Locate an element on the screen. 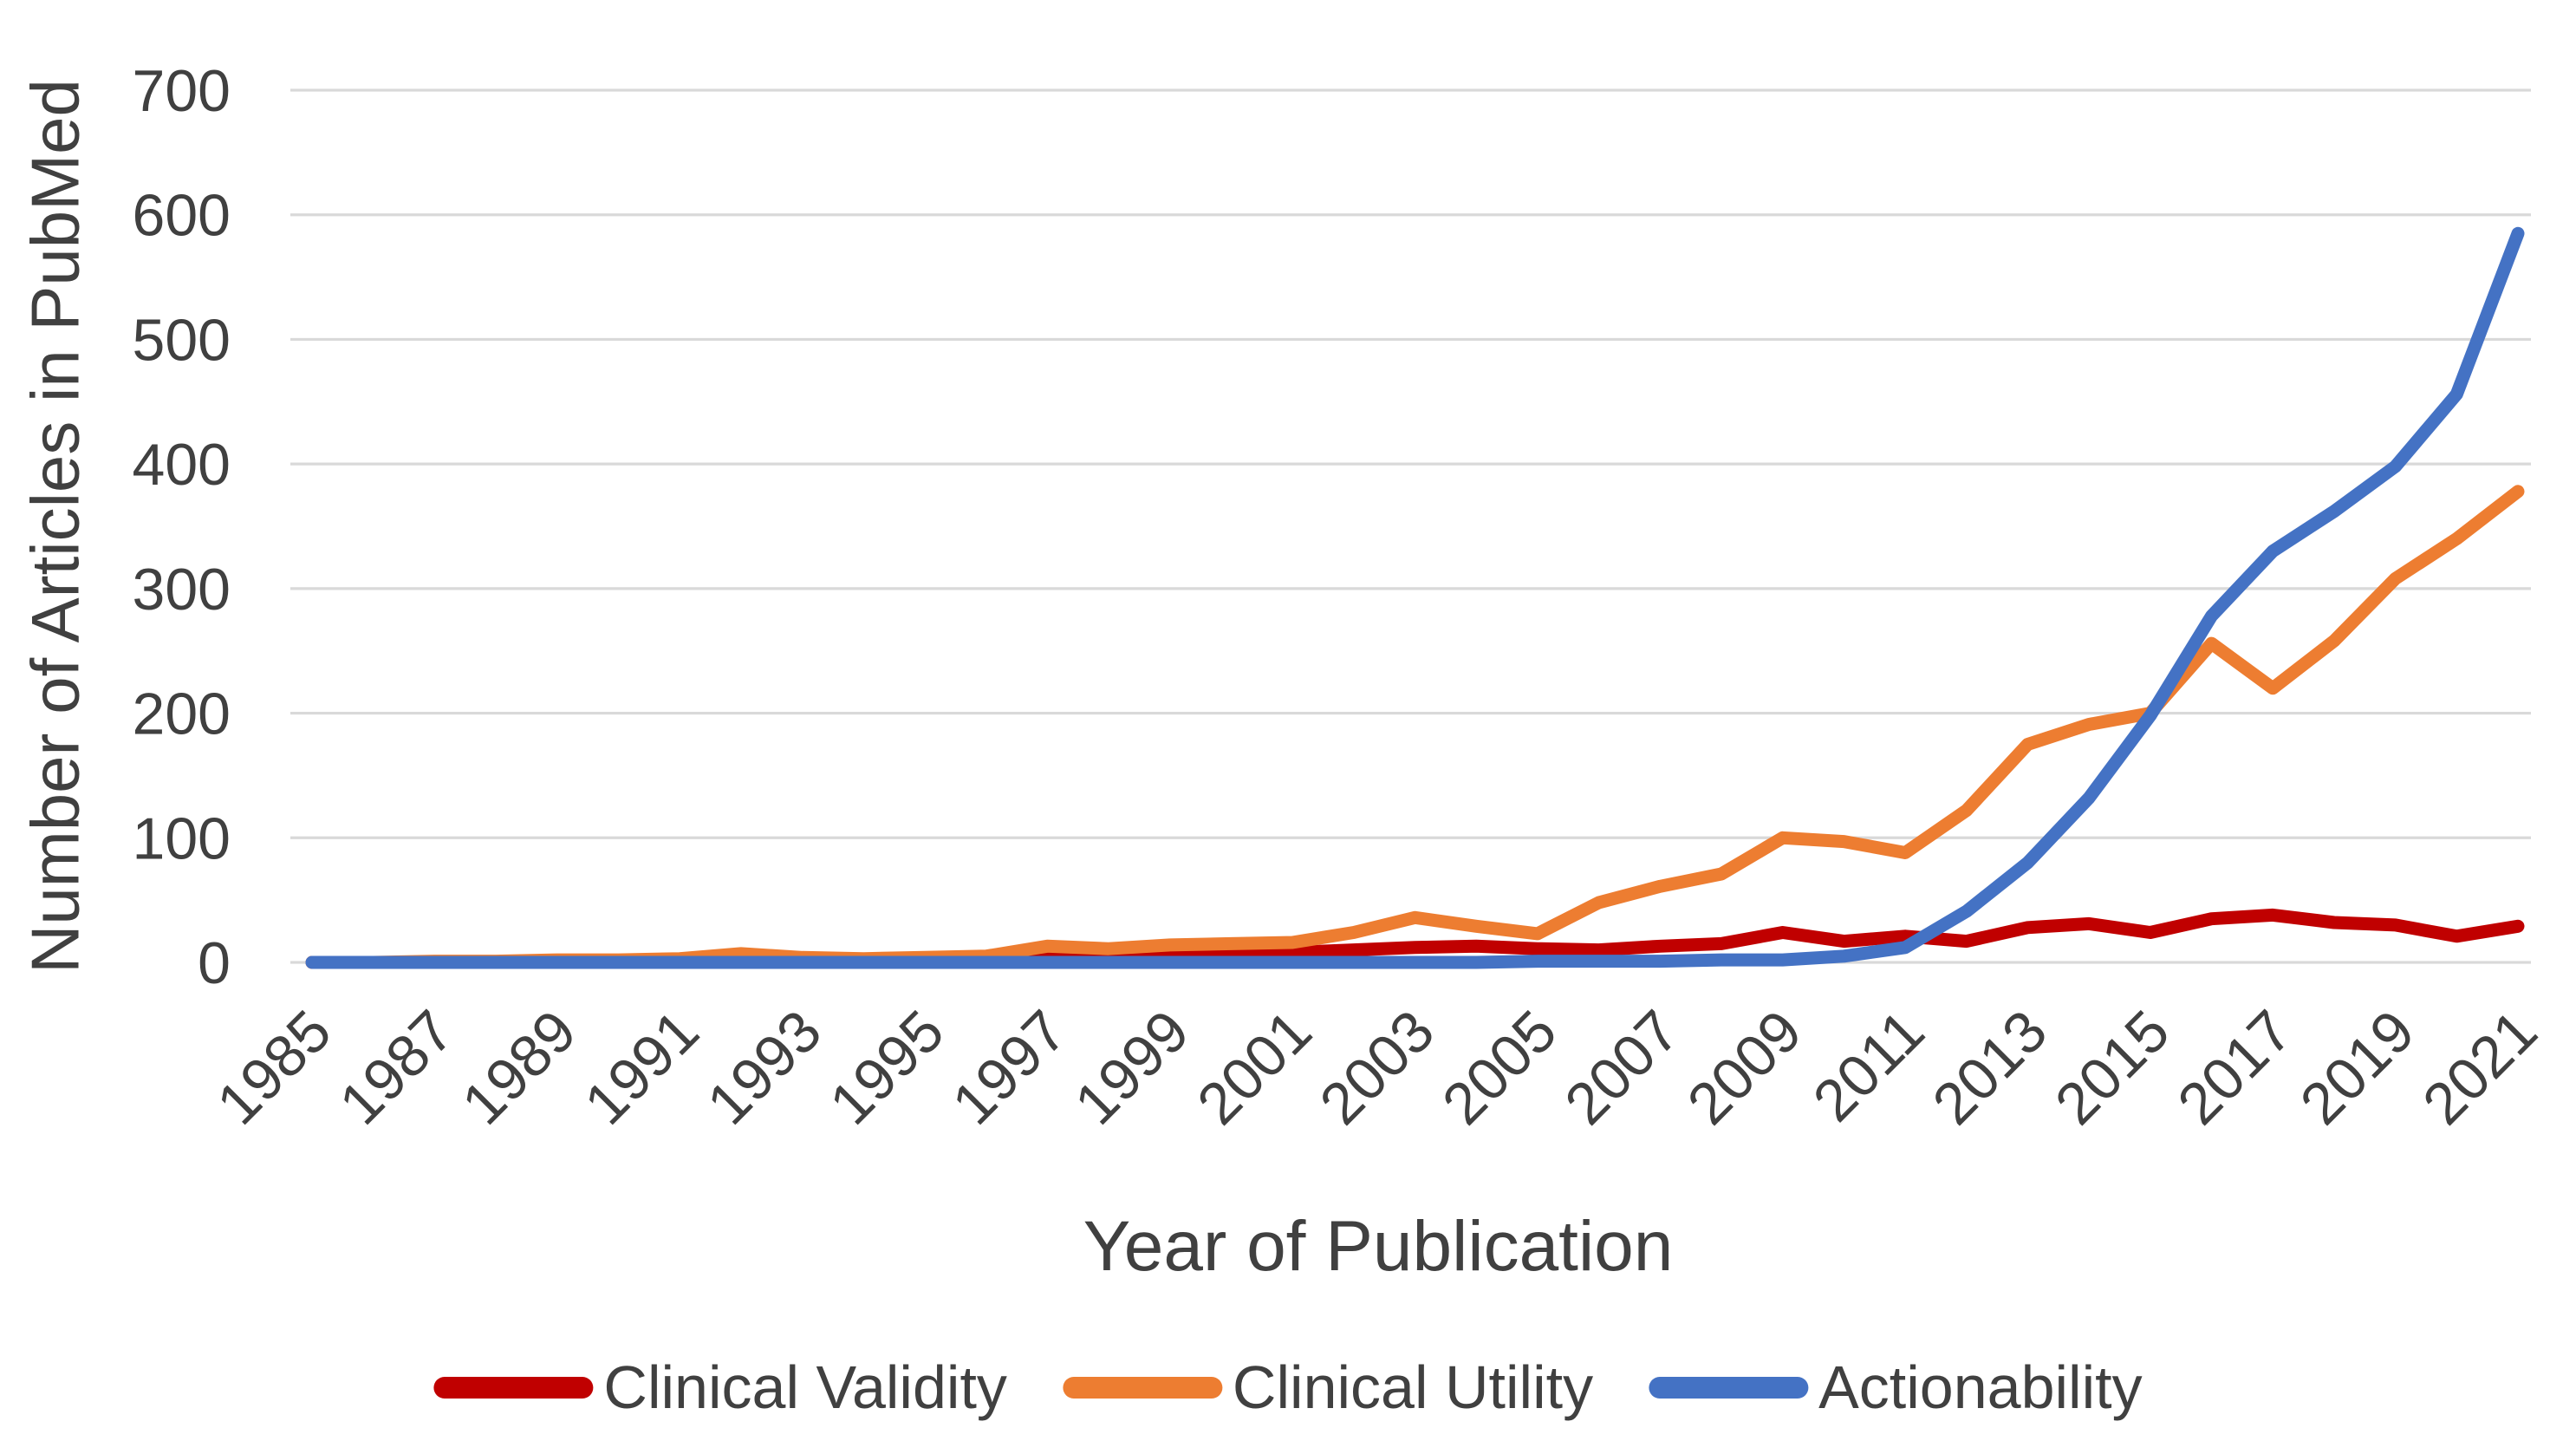  y-tick-label: 100 is located at coordinates (182, 838).